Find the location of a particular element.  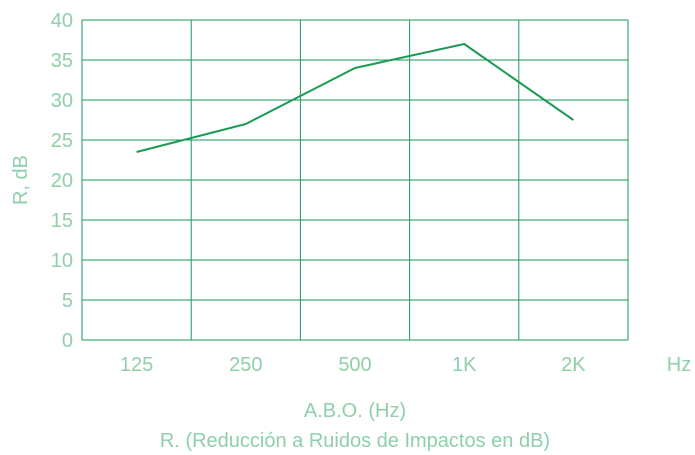

y-tick-label-35: 35 is located at coordinates (62, 61).